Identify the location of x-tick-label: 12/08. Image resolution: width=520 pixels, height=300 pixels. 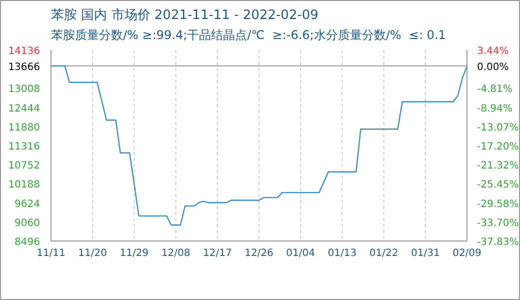
(175, 254).